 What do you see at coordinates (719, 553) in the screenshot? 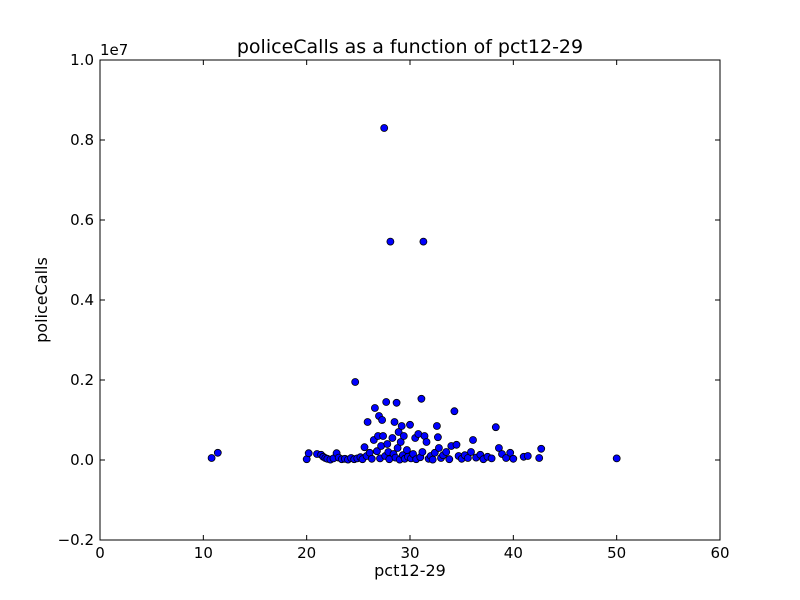
I see `x-tick-label: 60` at bounding box center [719, 553].